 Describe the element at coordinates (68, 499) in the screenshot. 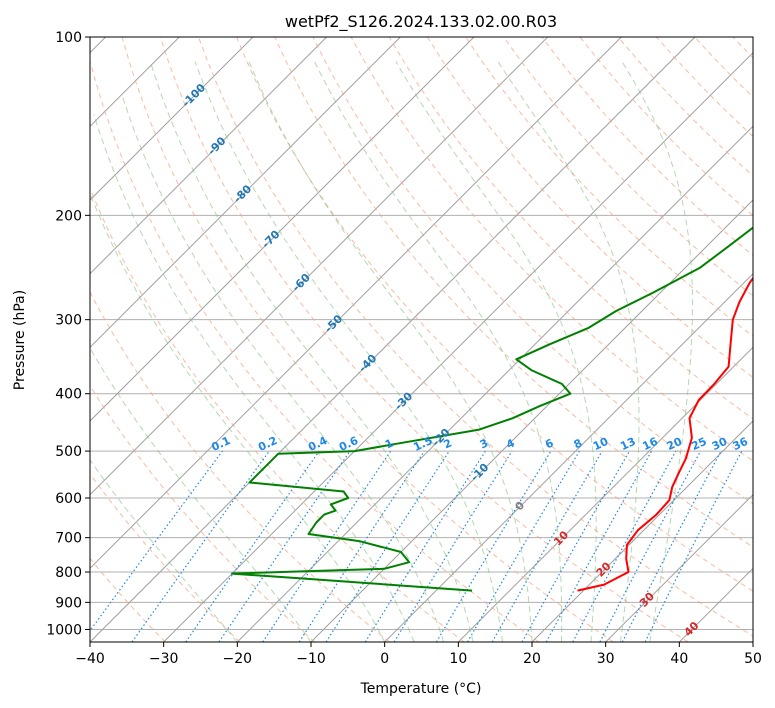

I see `y-tick-label: 600` at that location.